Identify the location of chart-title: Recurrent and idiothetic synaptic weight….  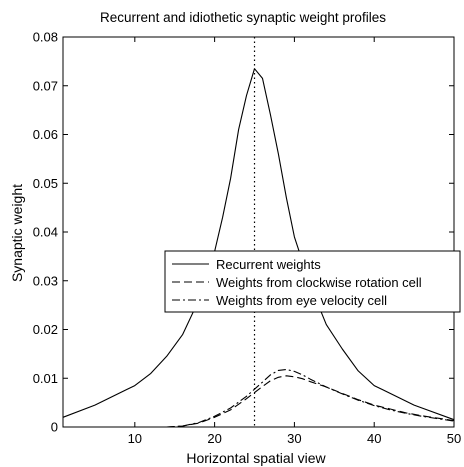
(243, 17).